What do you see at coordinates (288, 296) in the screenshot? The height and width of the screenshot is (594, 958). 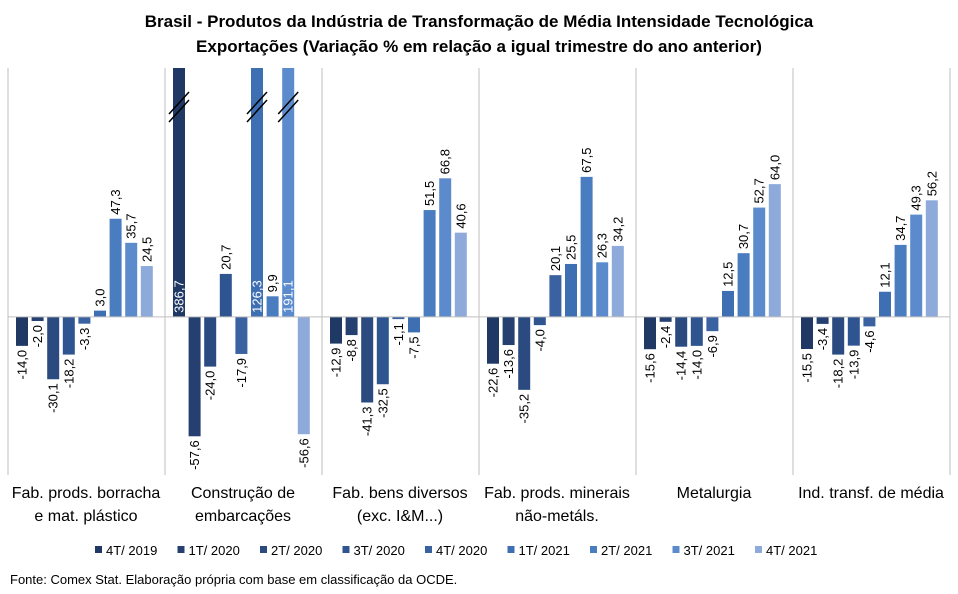 I see `data-label: 191,1` at bounding box center [288, 296].